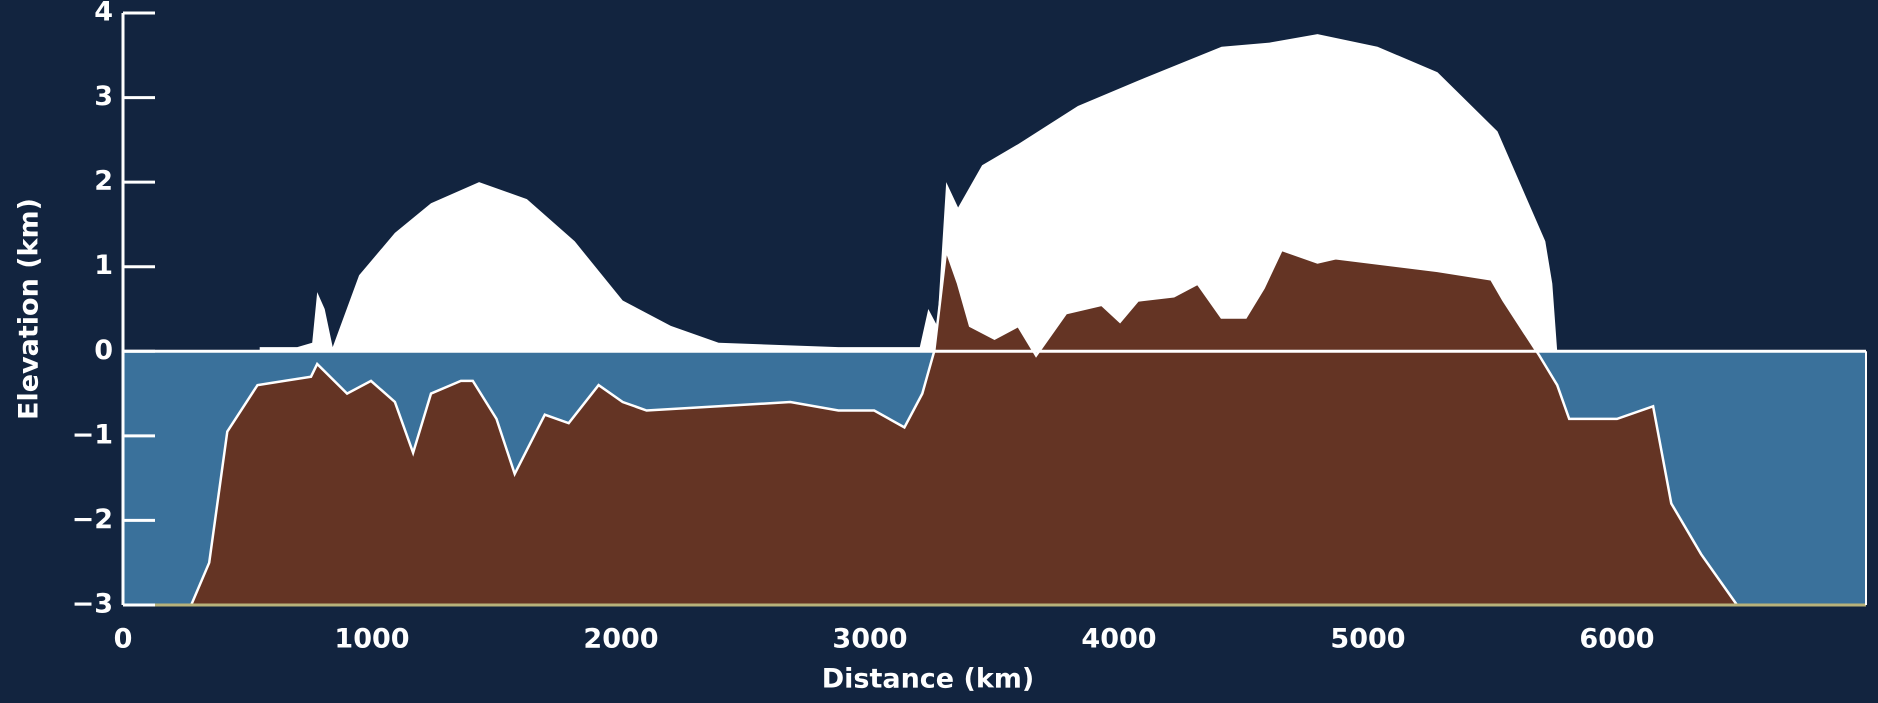  Describe the element at coordinates (1616, 639) in the screenshot. I see `x-tick-label: 6000` at that location.